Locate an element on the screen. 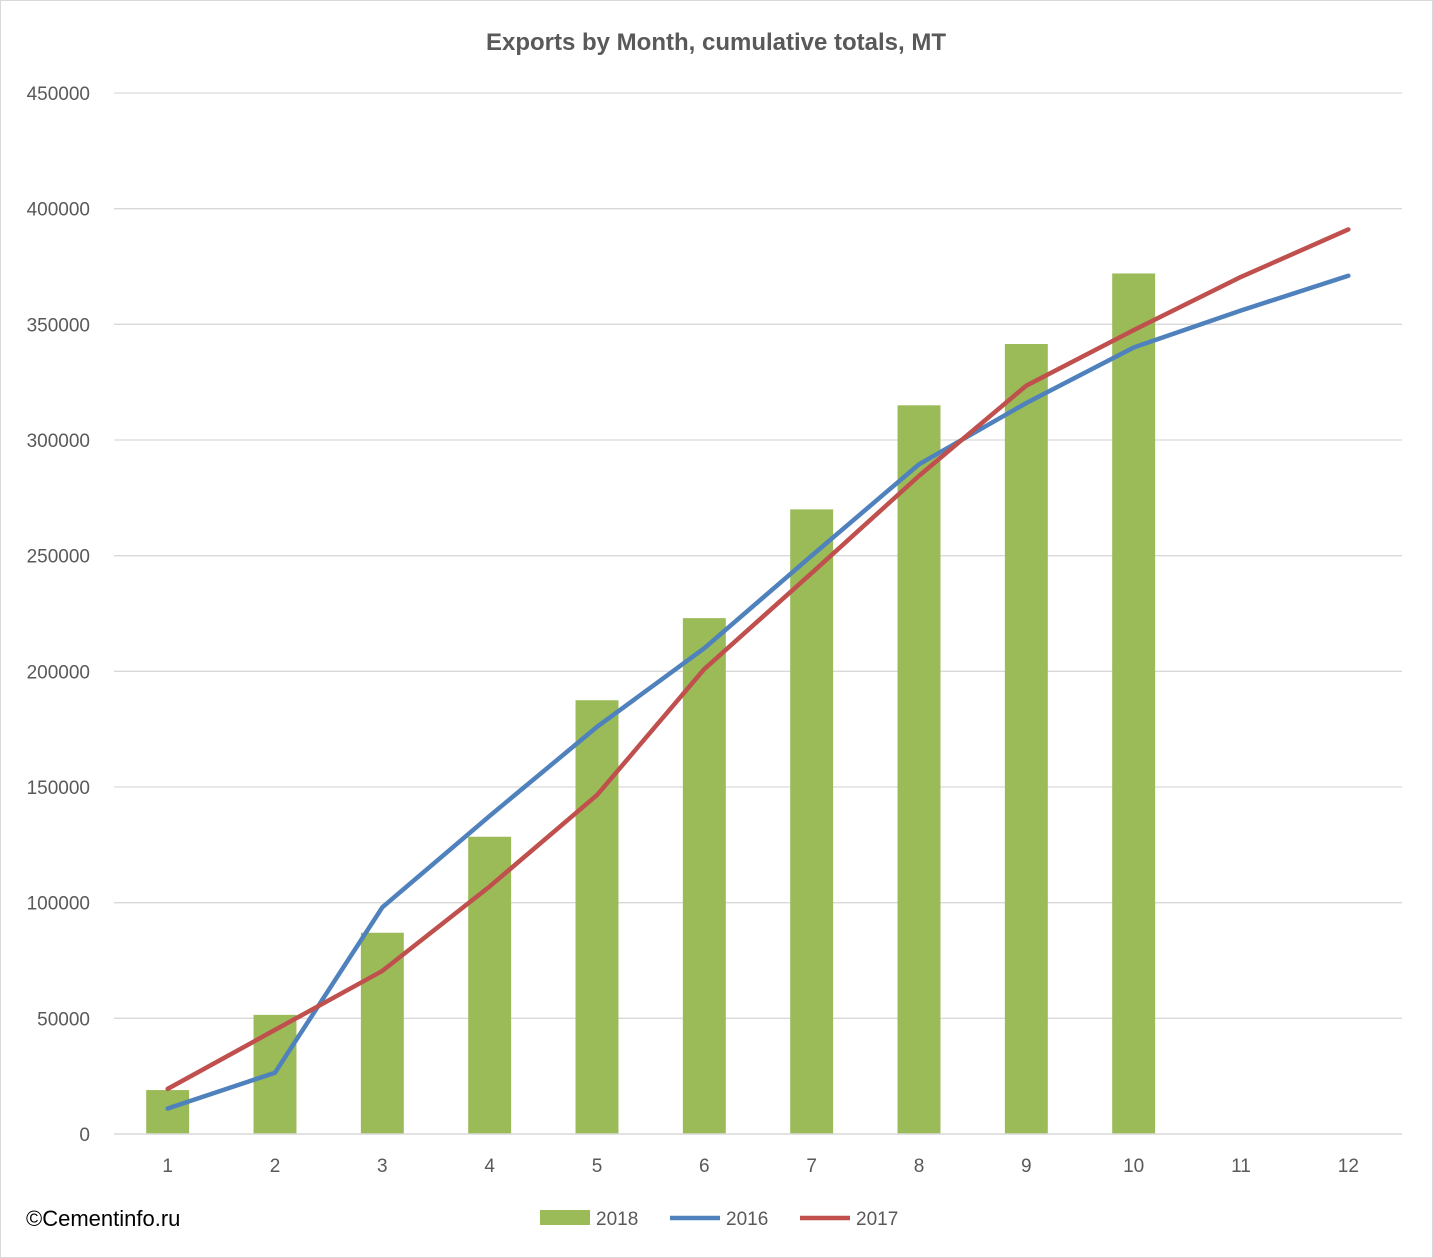 Image resolution: width=1433 pixels, height=1258 pixels. y-tick-label: 0 is located at coordinates (84, 1135).